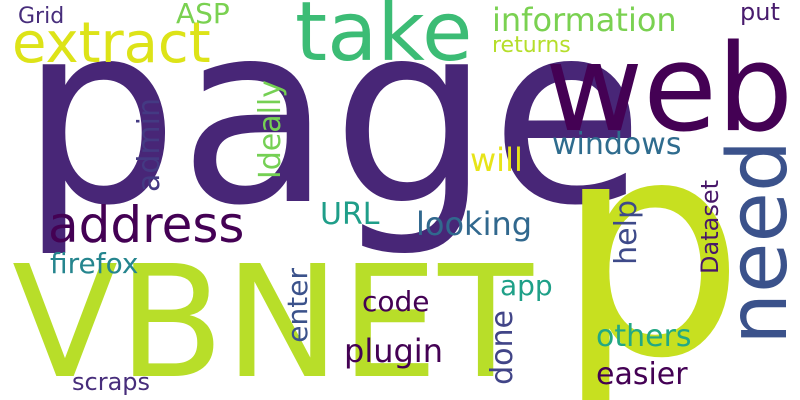 This screenshot has height=400, width=800. I want to click on word-returns: returns, so click(531, 45).